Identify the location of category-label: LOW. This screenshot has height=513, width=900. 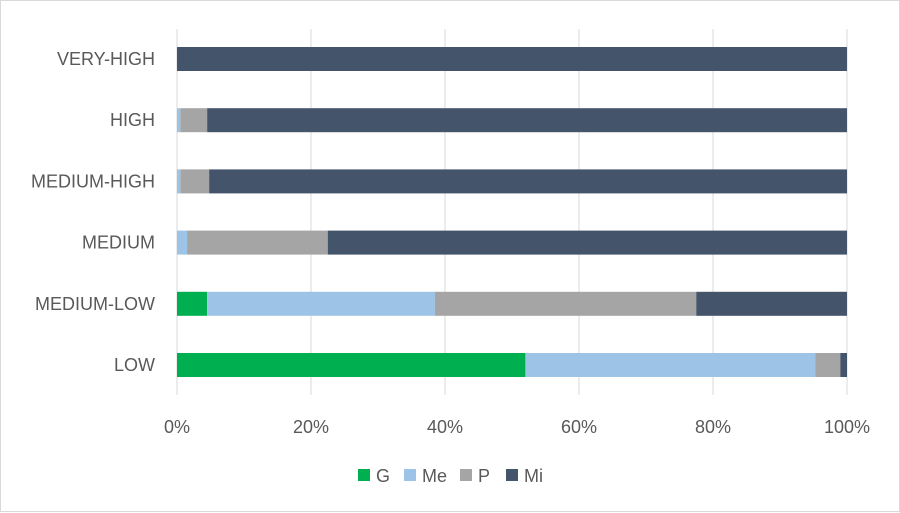
(134, 365).